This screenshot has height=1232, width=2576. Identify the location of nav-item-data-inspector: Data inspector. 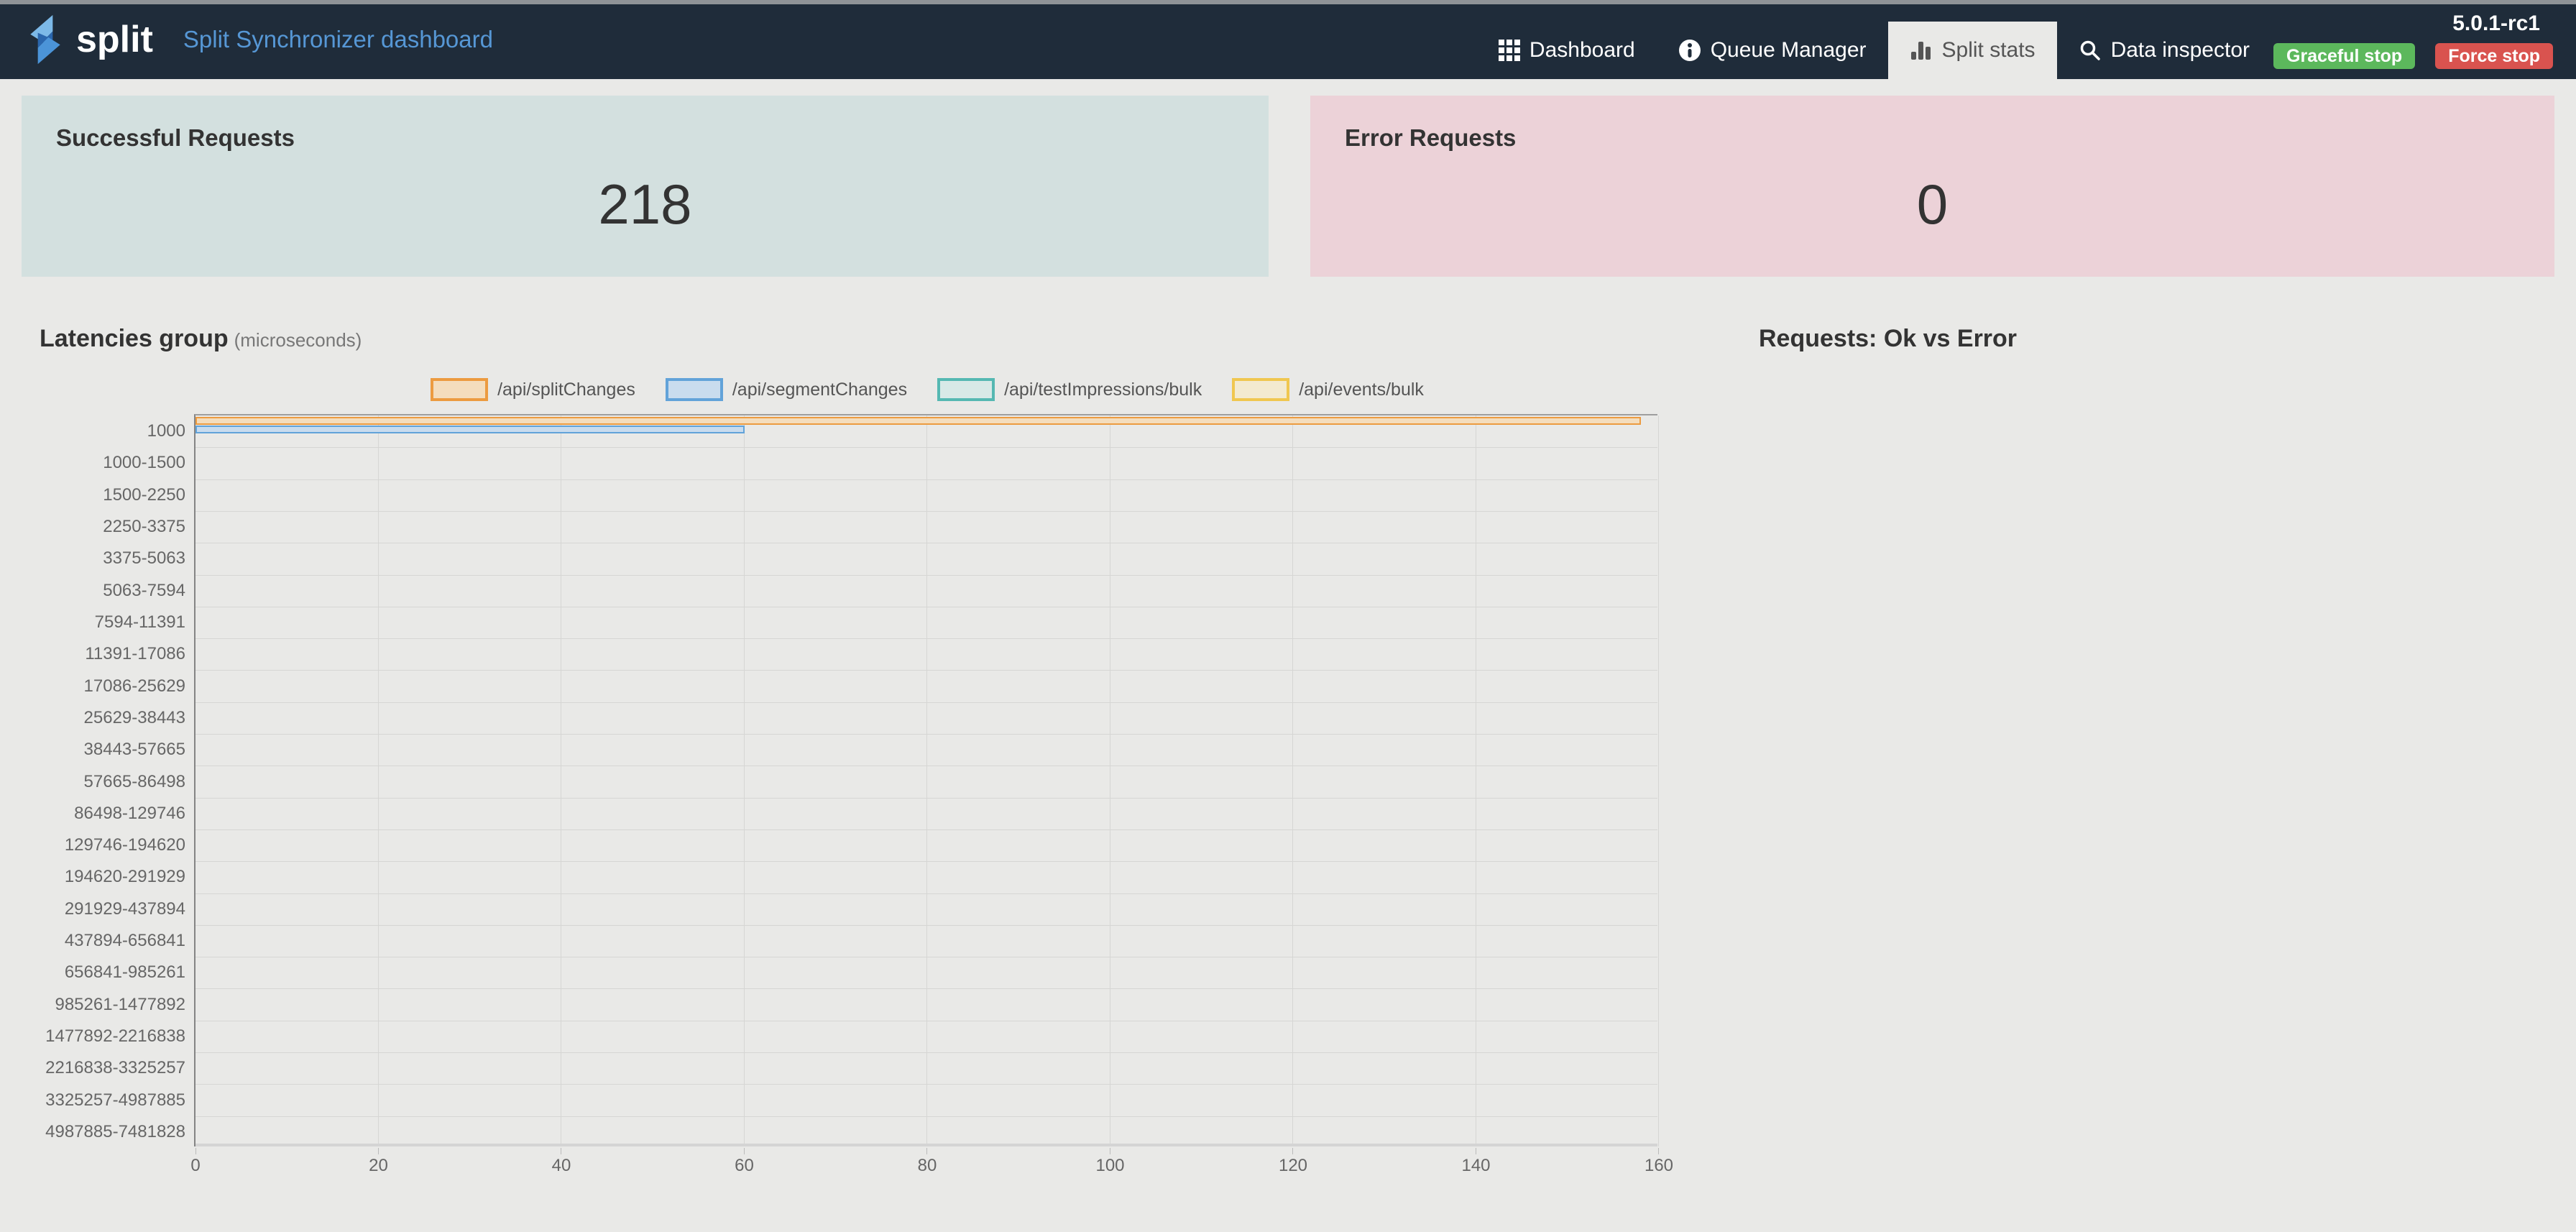
(2164, 50).